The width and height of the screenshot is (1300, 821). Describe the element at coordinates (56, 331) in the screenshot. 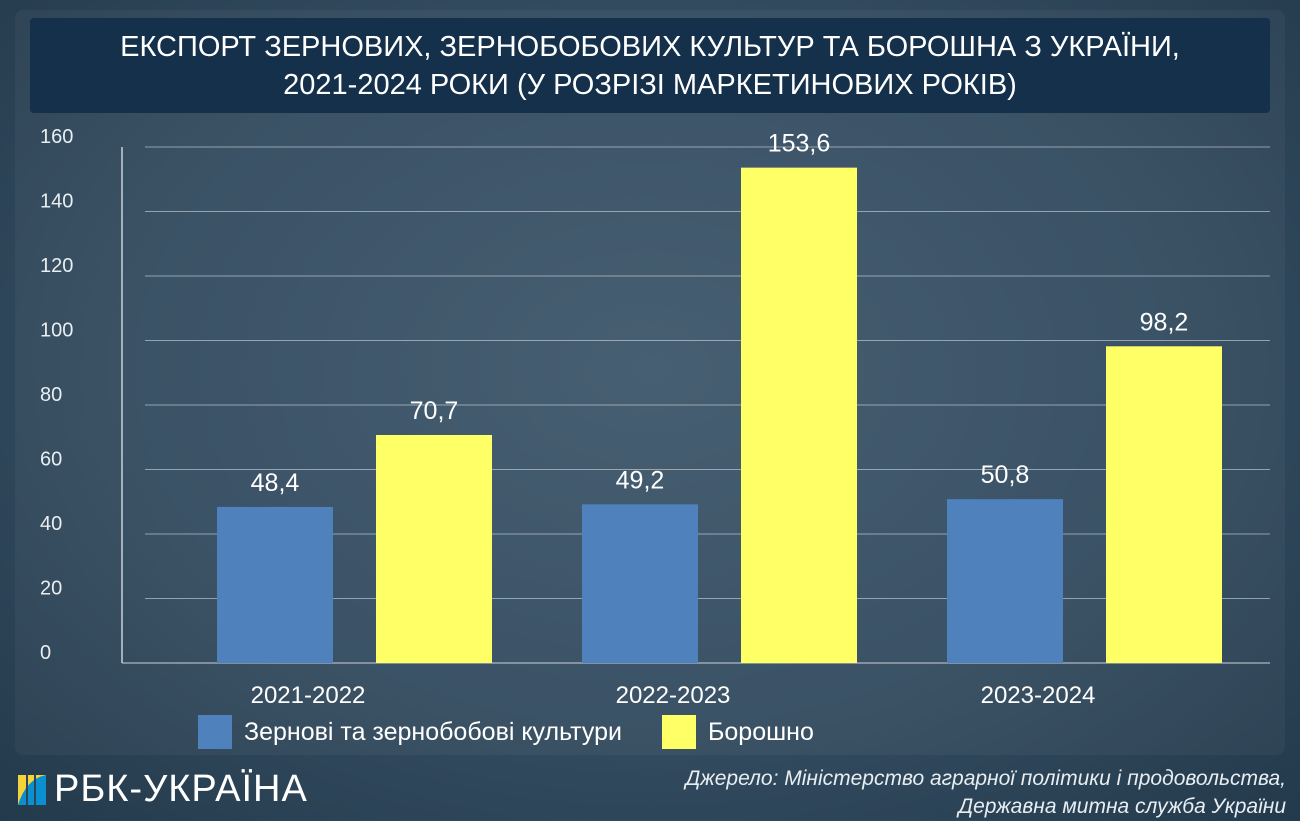

I see `y-tick-label: 100` at that location.